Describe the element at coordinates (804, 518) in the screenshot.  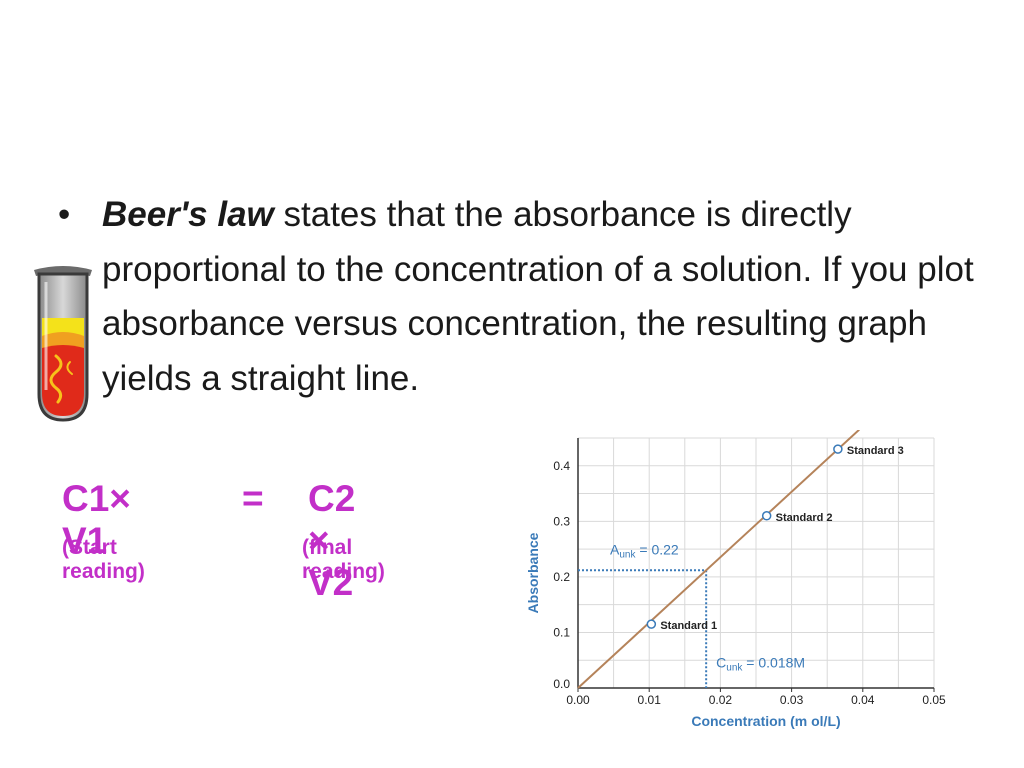
I see `standard-label: Standard 2` at that location.